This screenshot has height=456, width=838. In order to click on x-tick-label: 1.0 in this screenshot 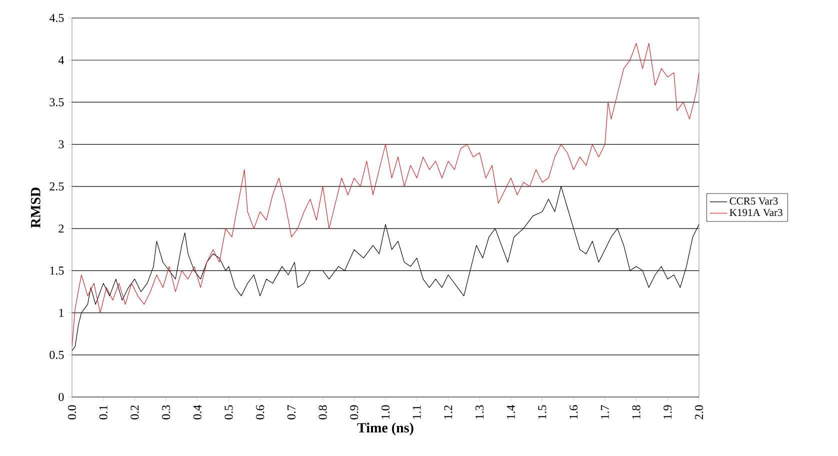, I will do `click(385, 412)`.